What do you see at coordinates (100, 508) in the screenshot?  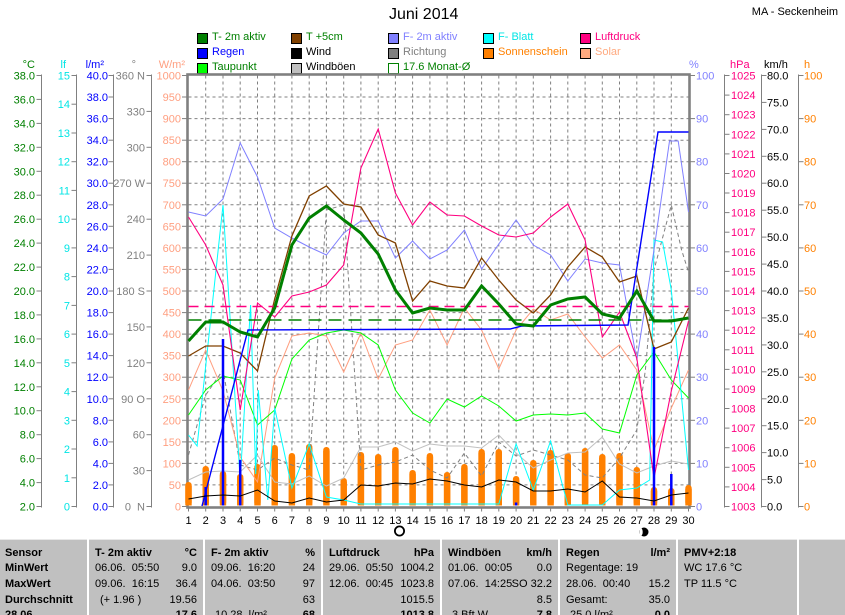 I see `svg-text: 0.0` at bounding box center [100, 508].